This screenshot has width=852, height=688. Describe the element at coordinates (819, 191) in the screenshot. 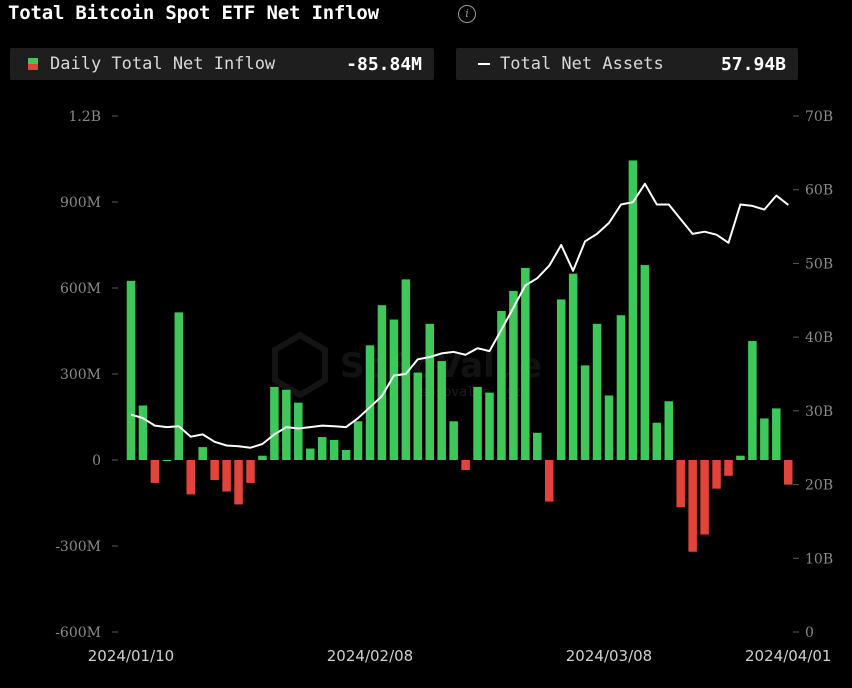

I see `y-right-tick-label: 60B` at that location.